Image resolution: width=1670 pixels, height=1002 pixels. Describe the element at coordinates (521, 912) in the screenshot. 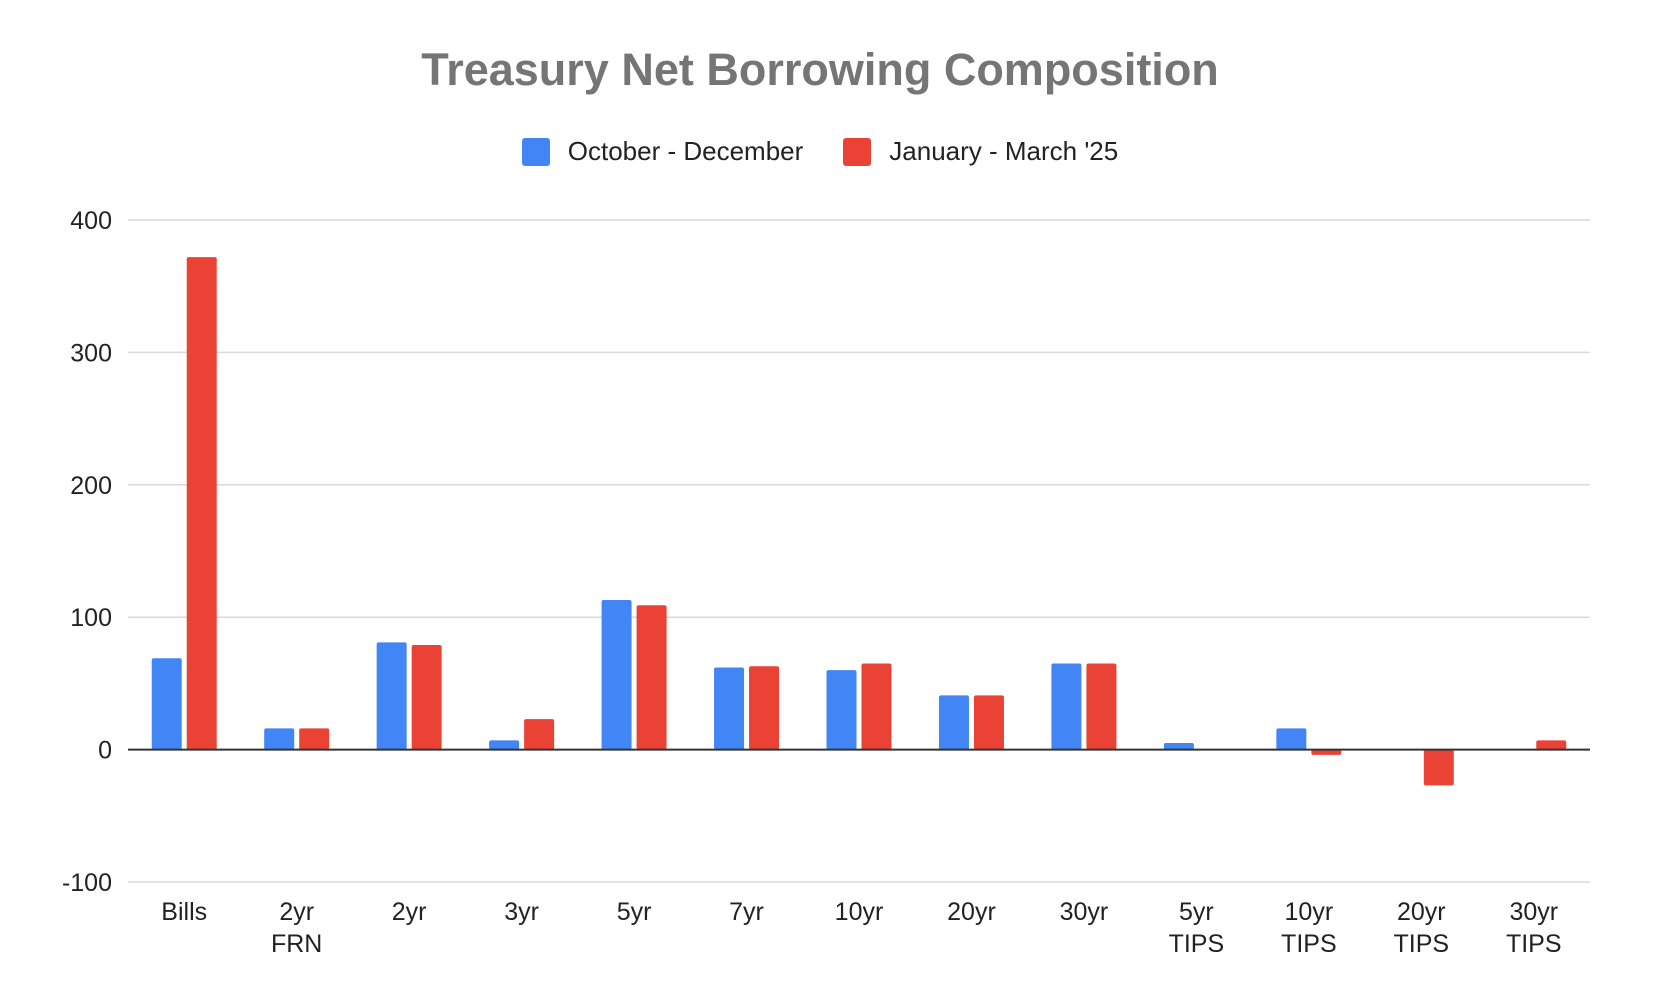

I see `x-tick-label: 3yr` at that location.